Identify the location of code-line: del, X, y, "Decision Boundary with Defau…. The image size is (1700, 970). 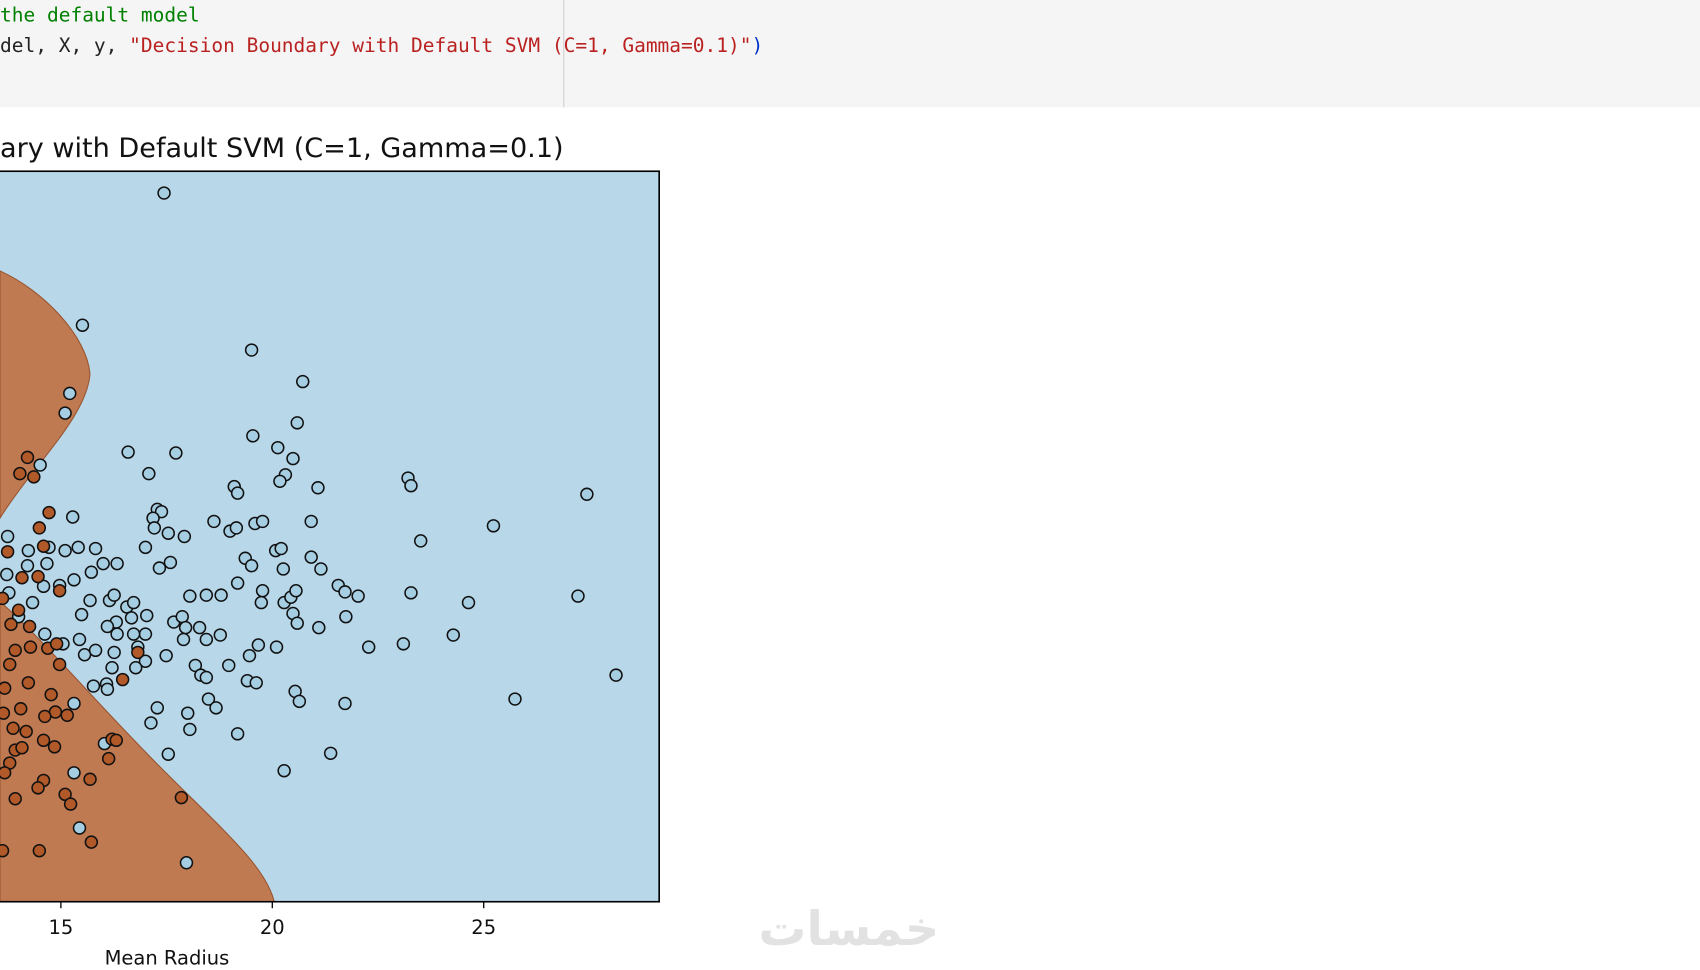
(381, 45).